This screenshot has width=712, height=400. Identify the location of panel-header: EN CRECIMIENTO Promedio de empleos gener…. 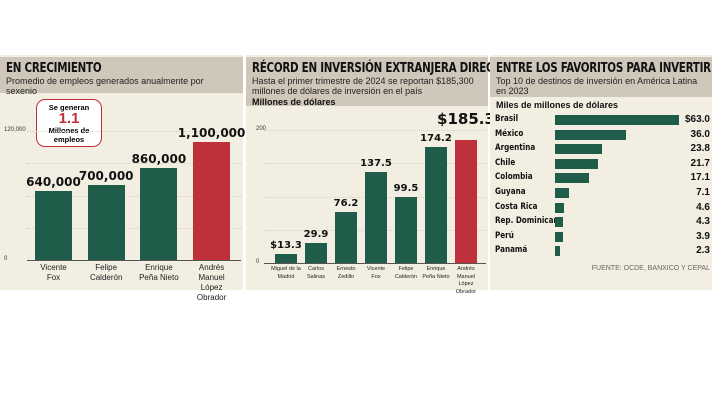
(121, 76).